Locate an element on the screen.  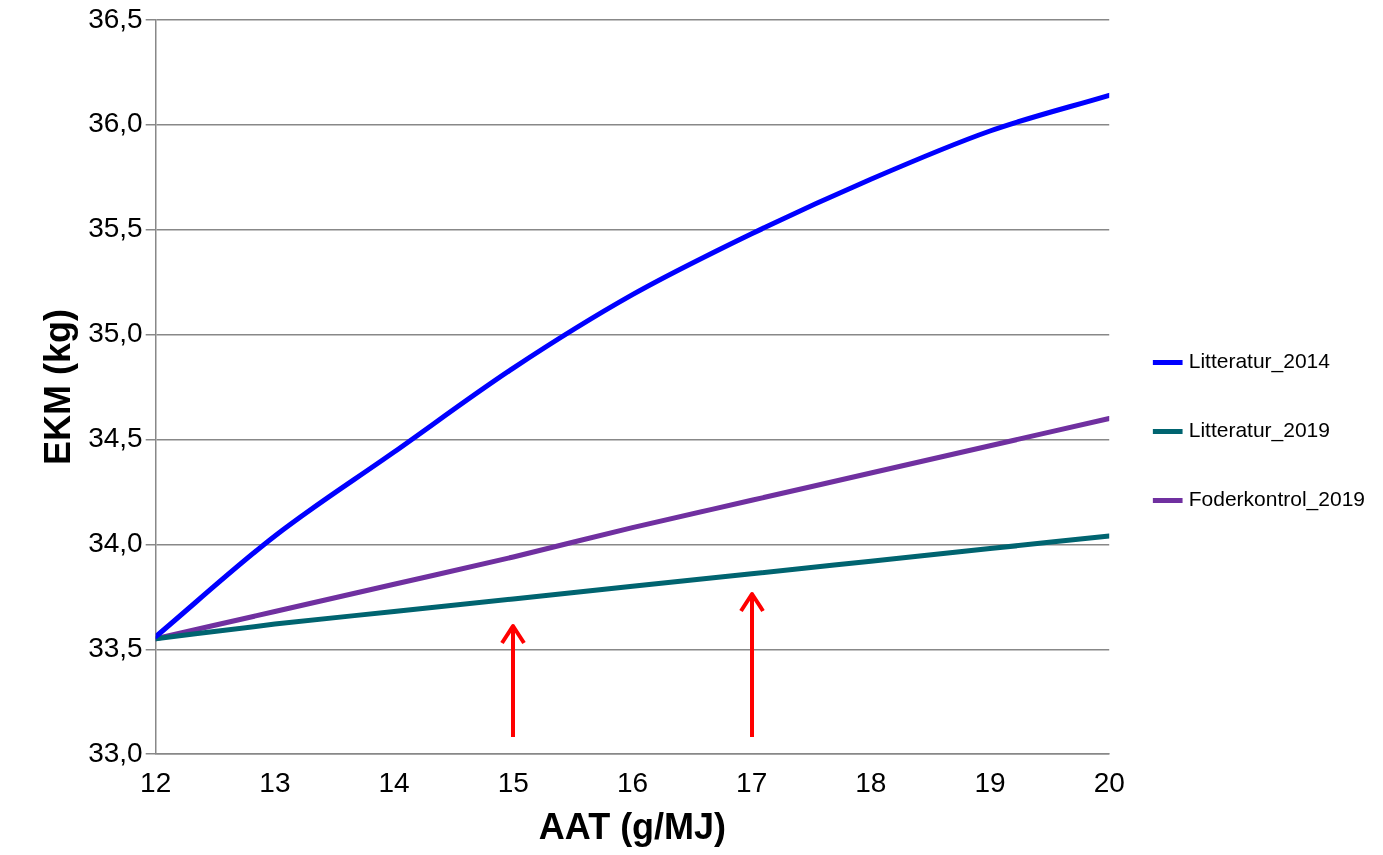
y-axis-title: EKM (kg) is located at coordinates (57, 387).